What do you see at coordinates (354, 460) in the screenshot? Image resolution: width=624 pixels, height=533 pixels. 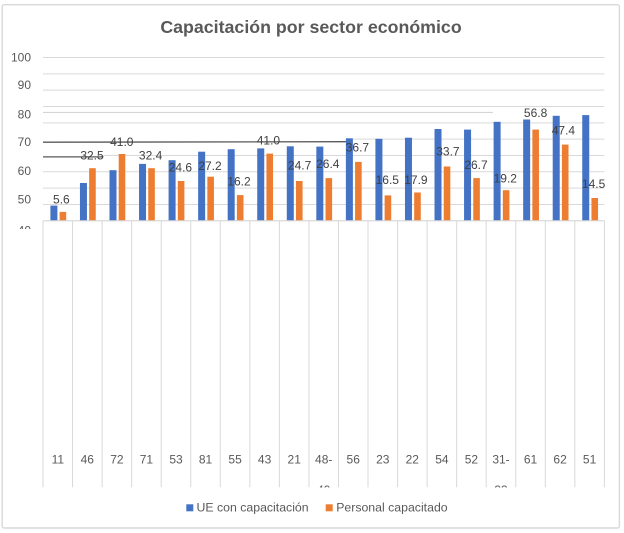 I see `svg-text: 56` at bounding box center [354, 460].